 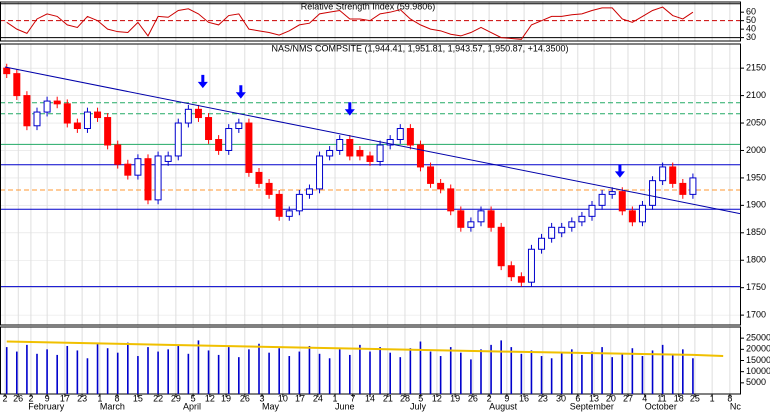 What do you see at coordinates (405, 398) in the screenshot?
I see `x-tick-label: 28` at bounding box center [405, 398].